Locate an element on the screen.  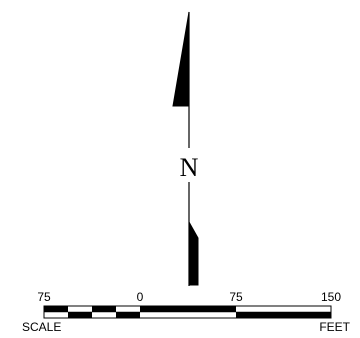
scale-bar: 75 0 75 150 SCALE FEET is located at coordinates (186, 312).